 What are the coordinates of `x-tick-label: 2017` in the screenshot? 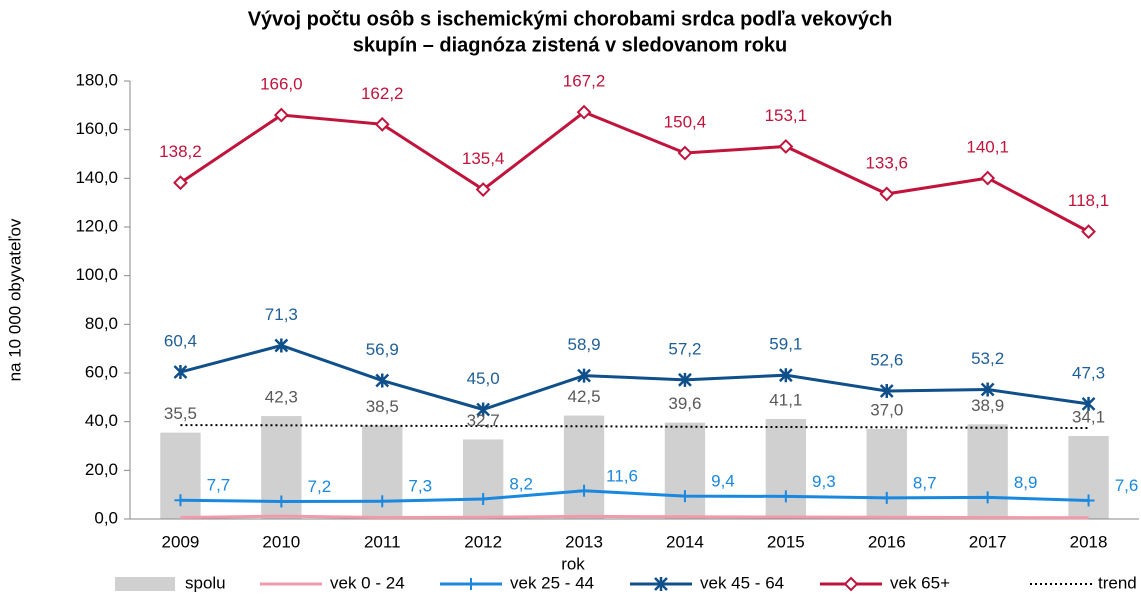 It's located at (988, 541).